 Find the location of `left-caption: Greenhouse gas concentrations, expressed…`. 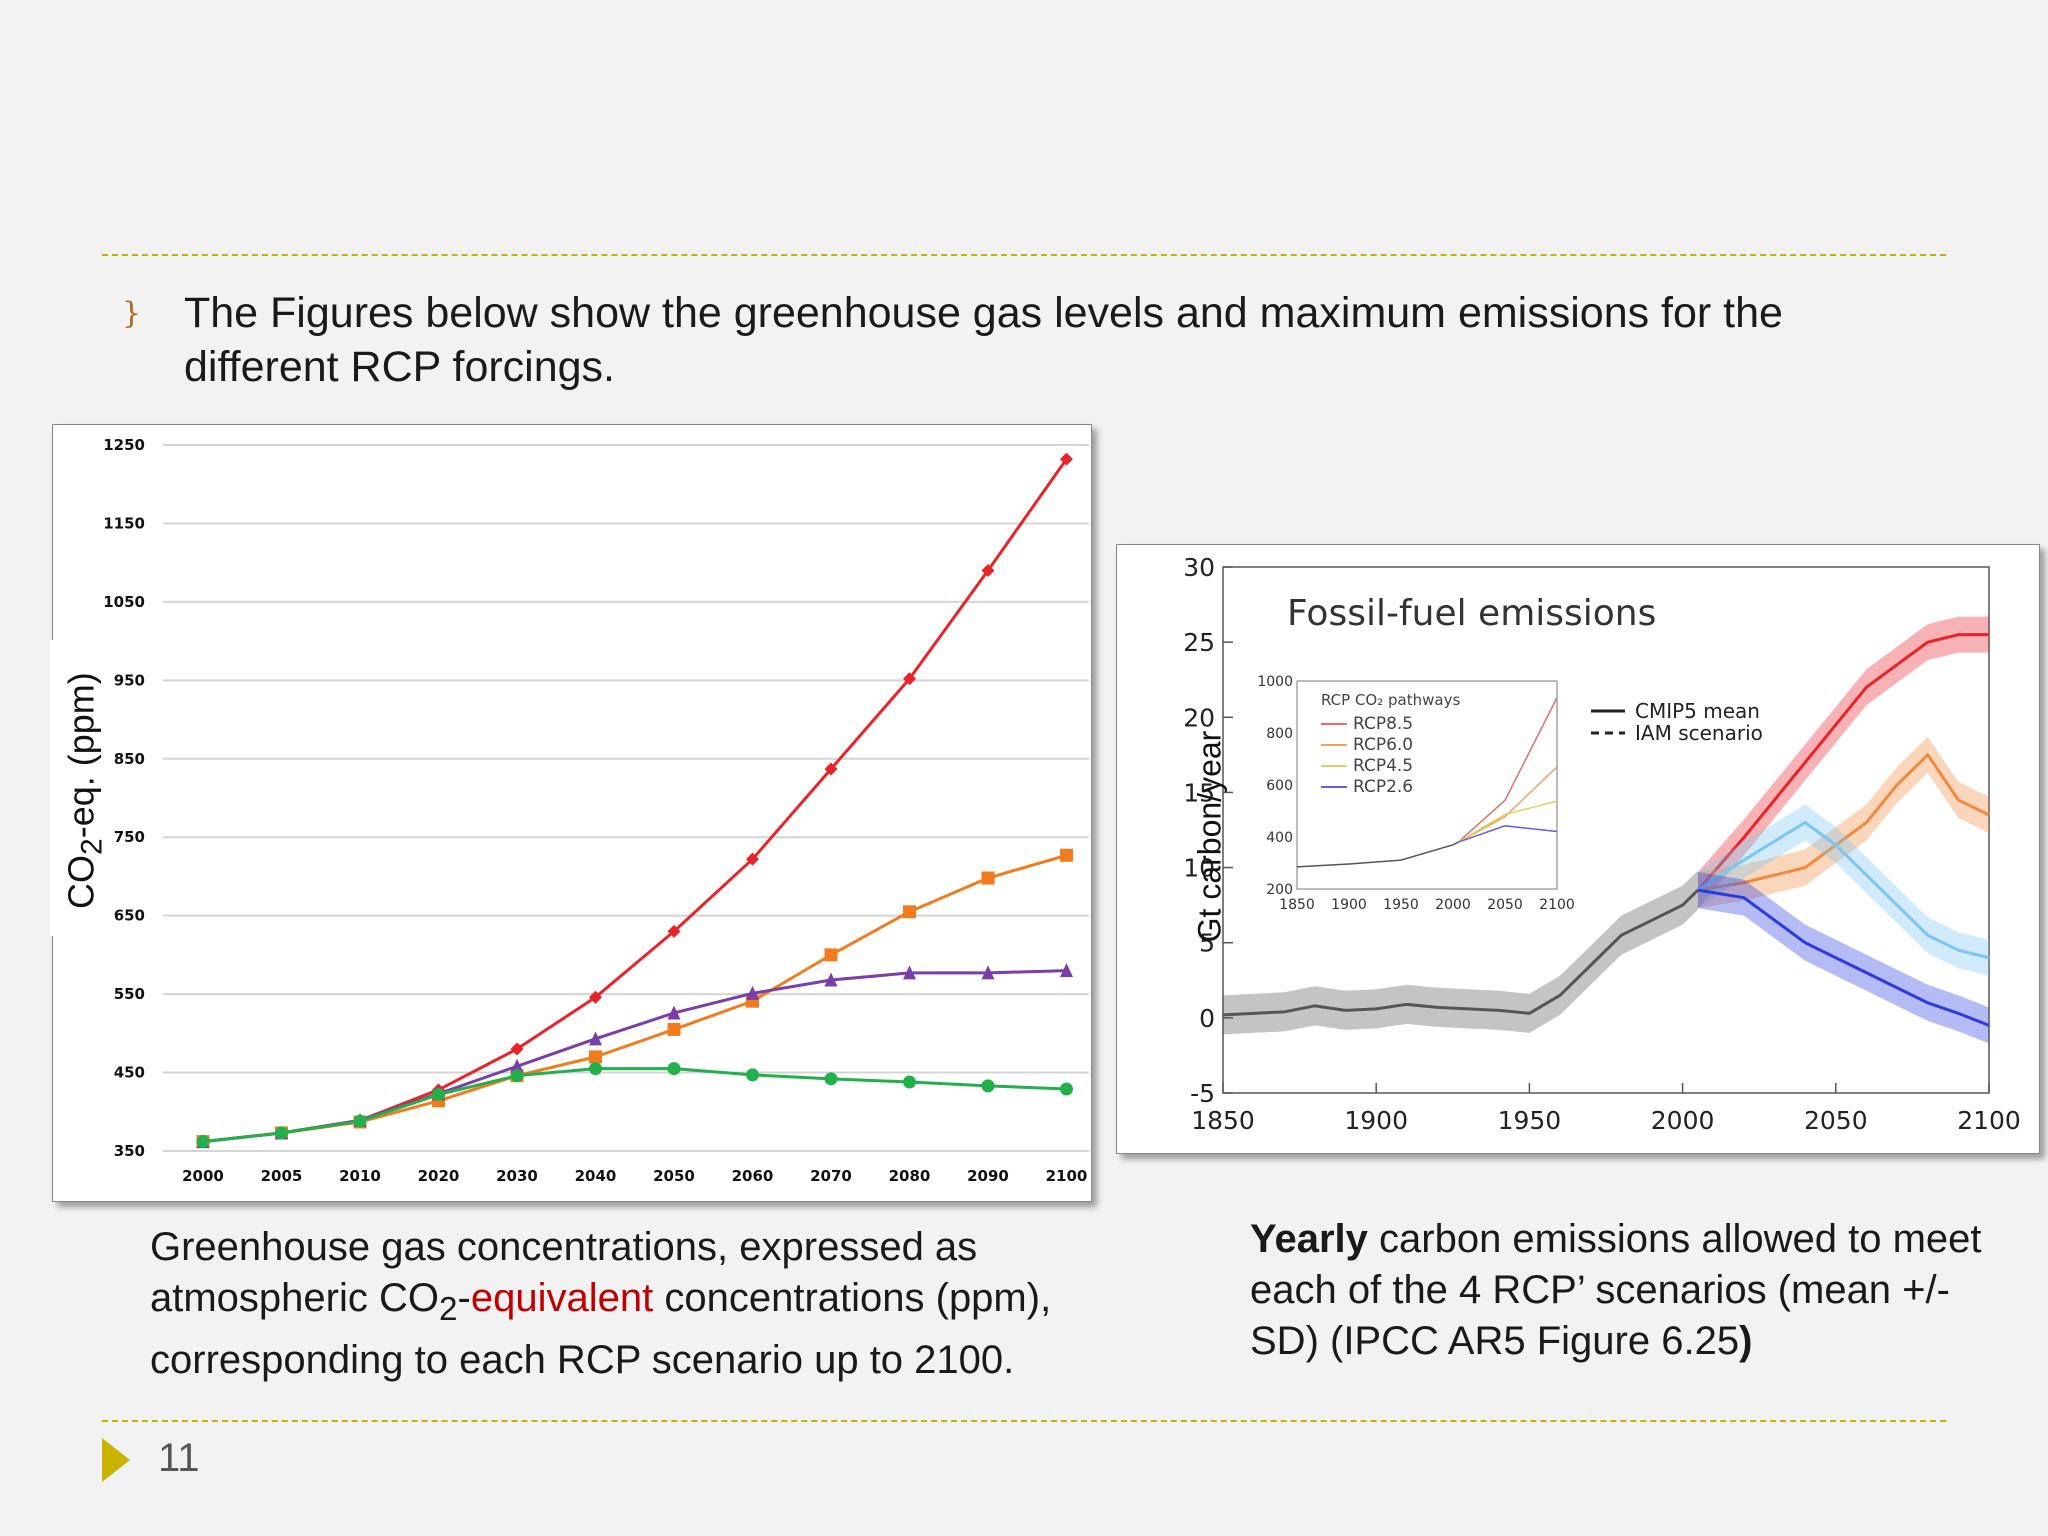

left-caption: Greenhouse gas concentrations, expressed… is located at coordinates (601, 1303).